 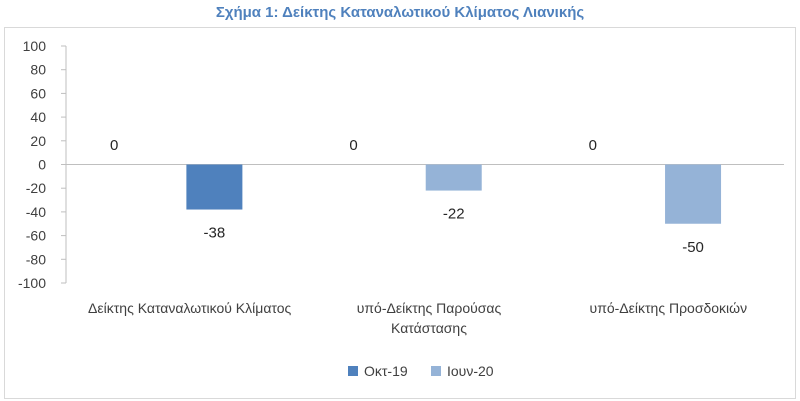 I want to click on legend-label: Ιουν-20, so click(x=470, y=371).